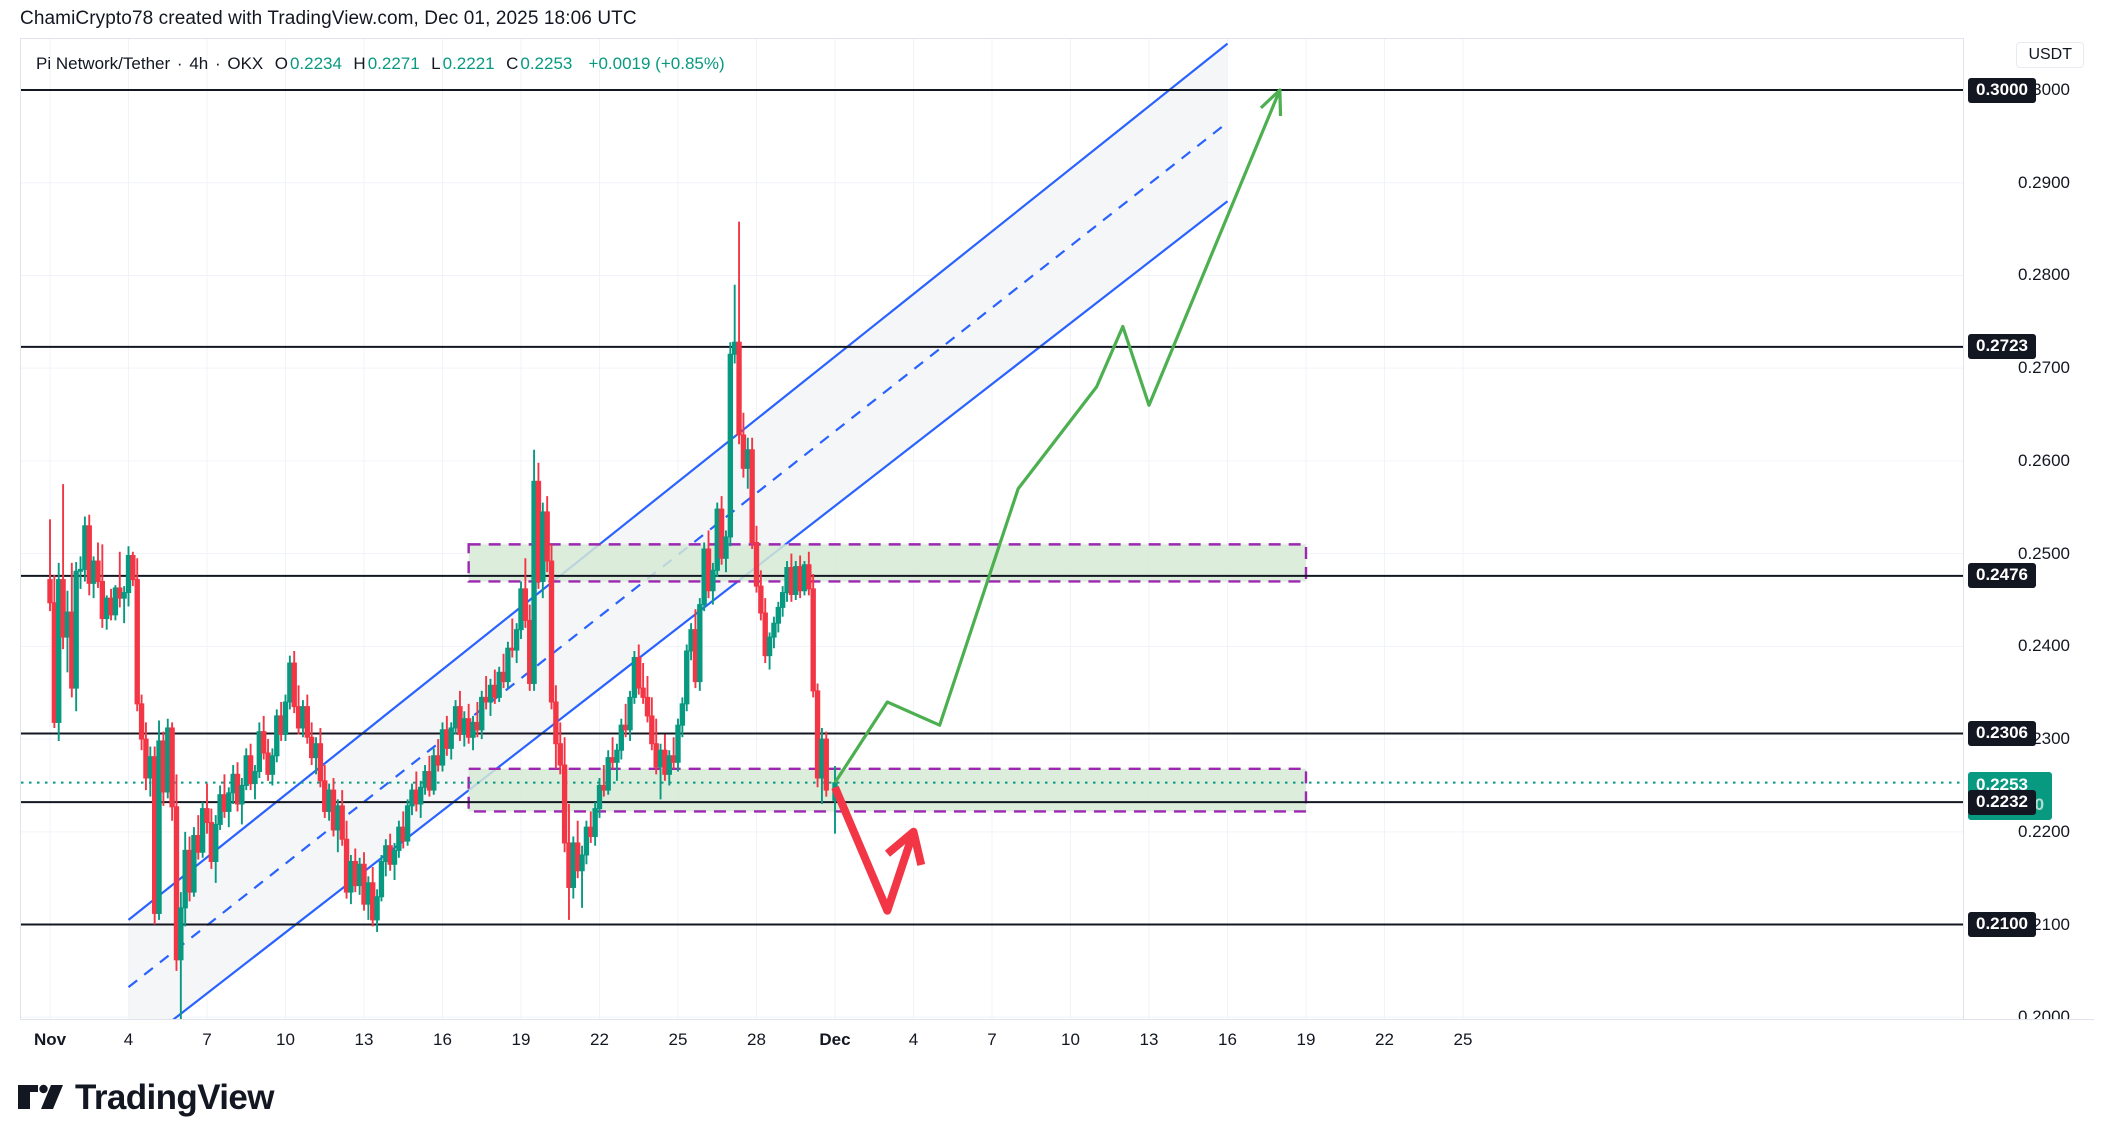 The width and height of the screenshot is (2114, 1145). What do you see at coordinates (2002, 802) in the screenshot?
I see `price-level-label: 0.2232` at bounding box center [2002, 802].